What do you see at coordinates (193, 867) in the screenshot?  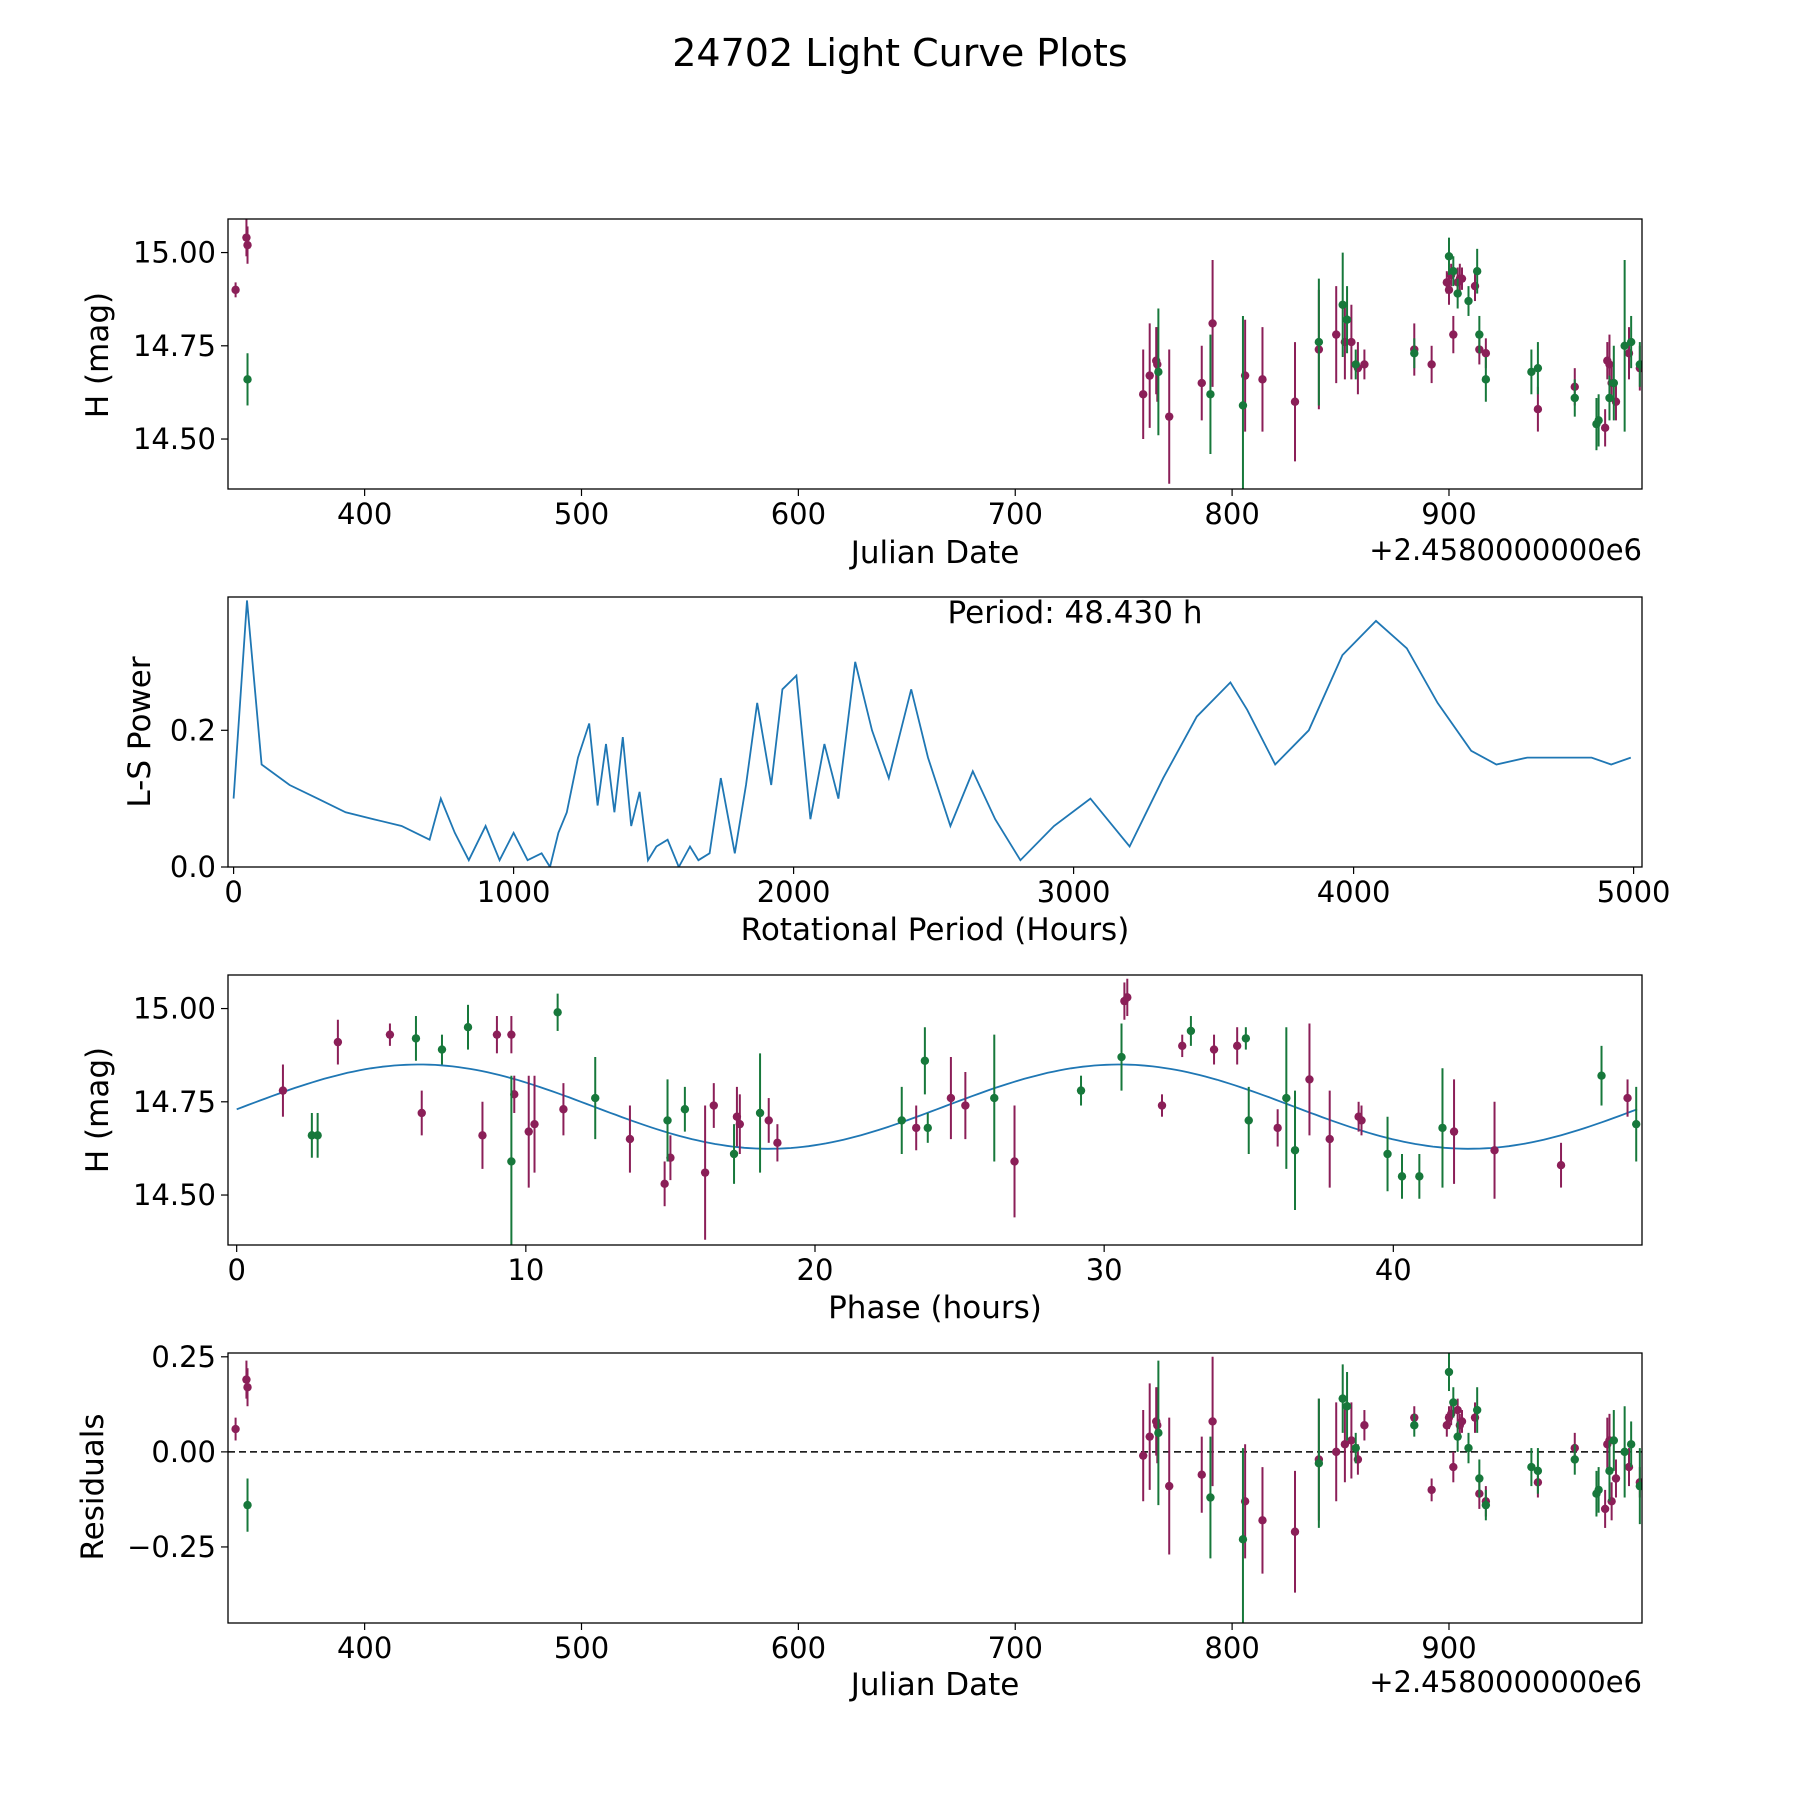 I see `periodogram-ytick-label: 0.0` at bounding box center [193, 867].